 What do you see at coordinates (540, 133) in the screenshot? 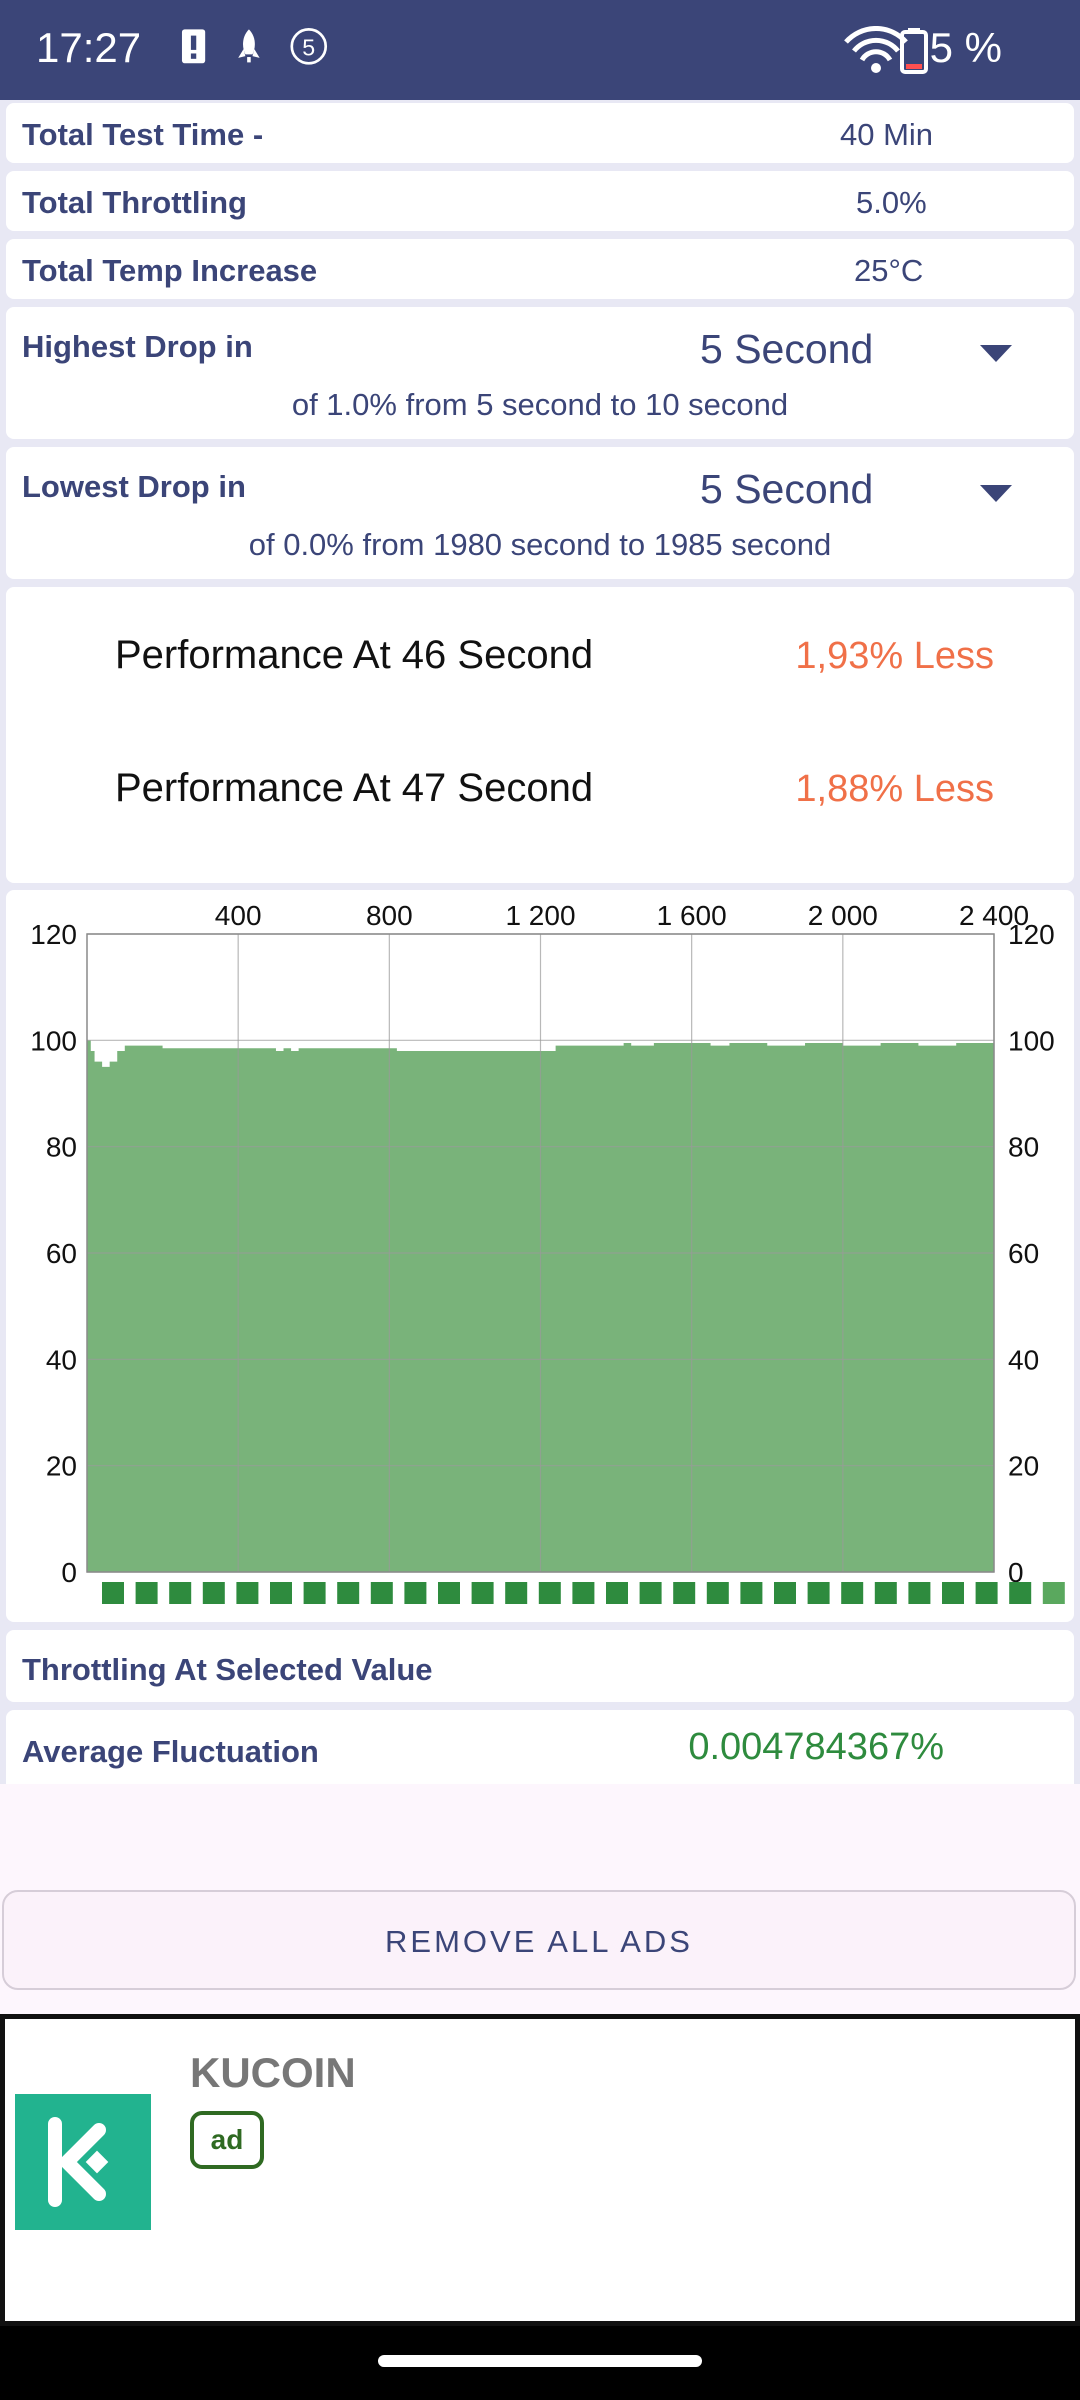
I see `total-test-time-row: Total Test Time - 40 Min` at bounding box center [540, 133].